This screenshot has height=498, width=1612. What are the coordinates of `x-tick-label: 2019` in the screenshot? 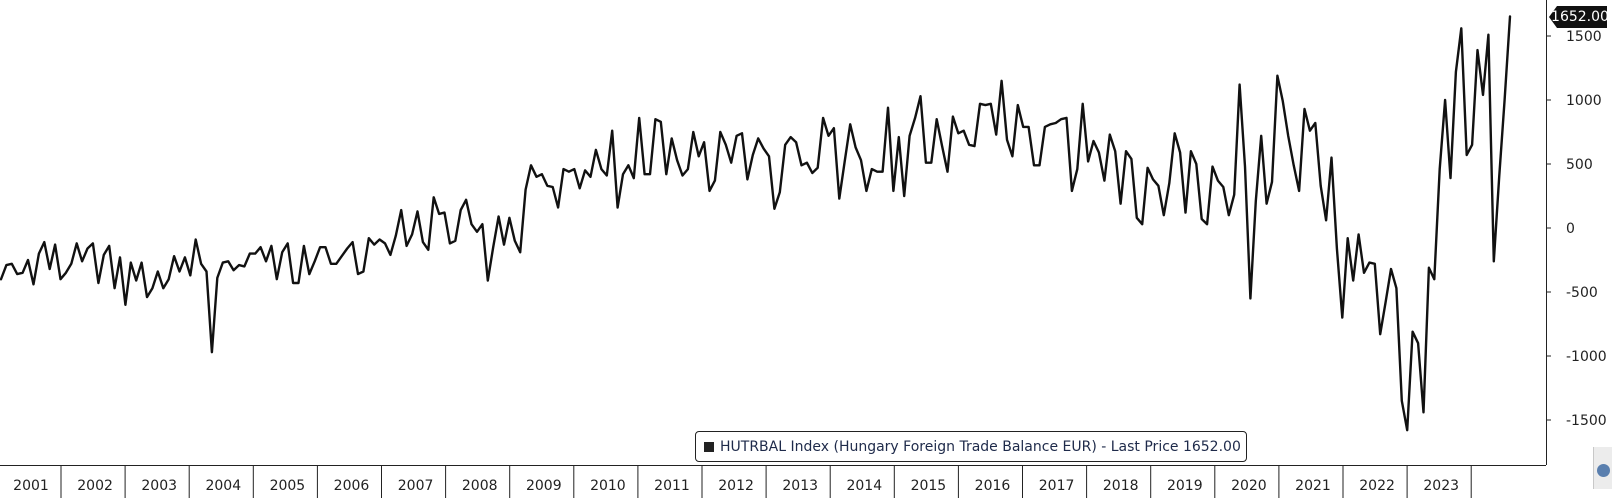 It's located at (1185, 486).